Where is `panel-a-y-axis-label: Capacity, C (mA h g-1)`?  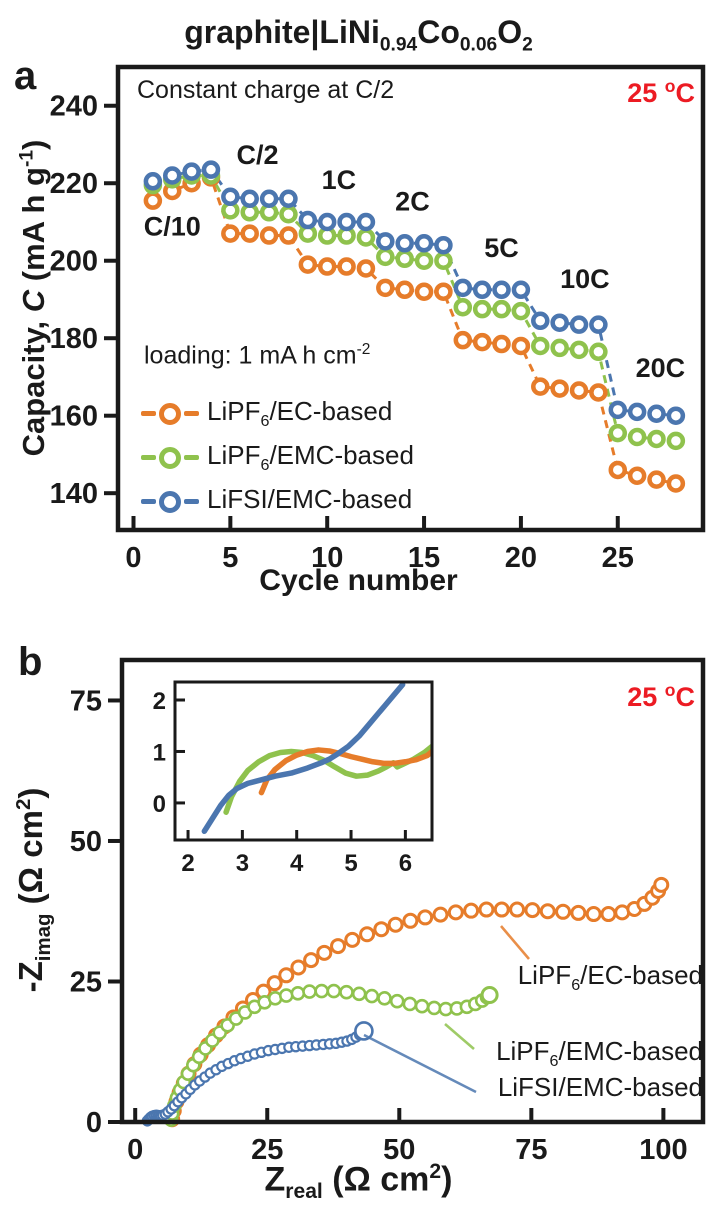
panel-a-y-axis-label: Capacity, C (mA h g-1) is located at coordinates (33, 298).